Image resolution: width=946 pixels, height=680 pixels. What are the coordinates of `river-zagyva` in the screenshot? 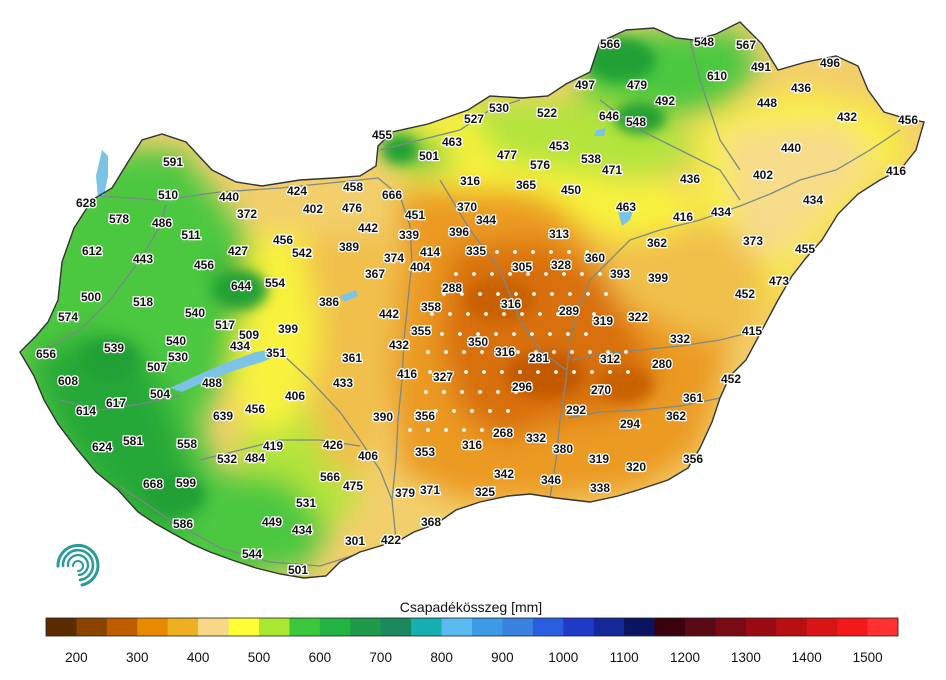 It's located at (503, 275).